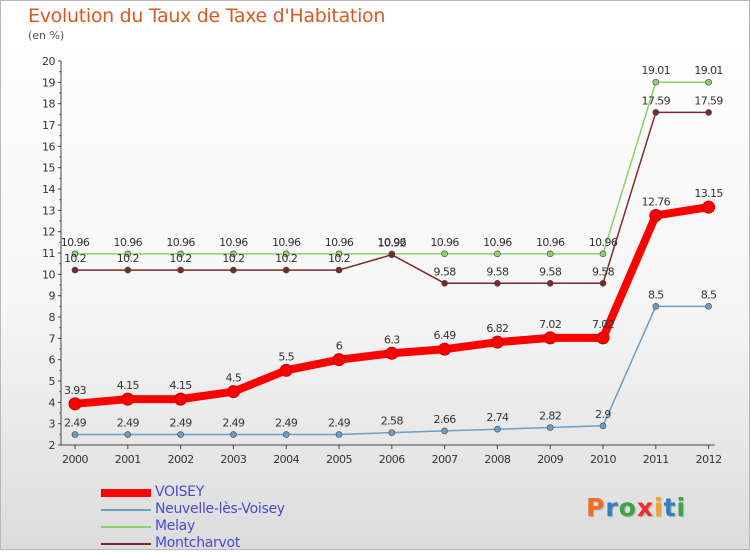  Describe the element at coordinates (392, 421) in the screenshot. I see `data-label: 2.58` at that location.